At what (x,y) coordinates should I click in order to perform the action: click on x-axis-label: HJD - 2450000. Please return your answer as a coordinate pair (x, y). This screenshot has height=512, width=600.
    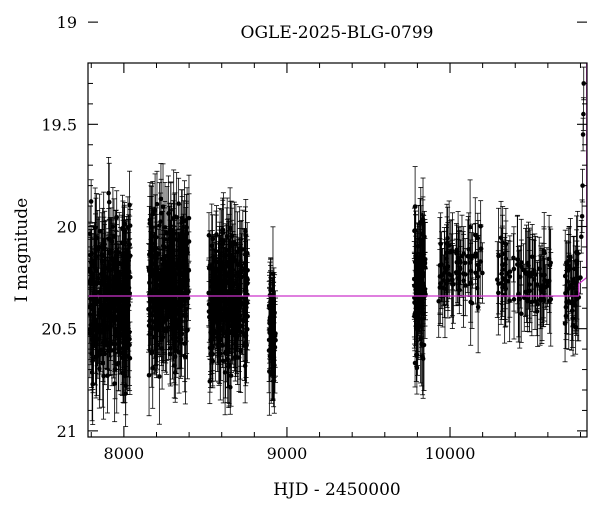
    Looking at the image, I should click on (337, 490).